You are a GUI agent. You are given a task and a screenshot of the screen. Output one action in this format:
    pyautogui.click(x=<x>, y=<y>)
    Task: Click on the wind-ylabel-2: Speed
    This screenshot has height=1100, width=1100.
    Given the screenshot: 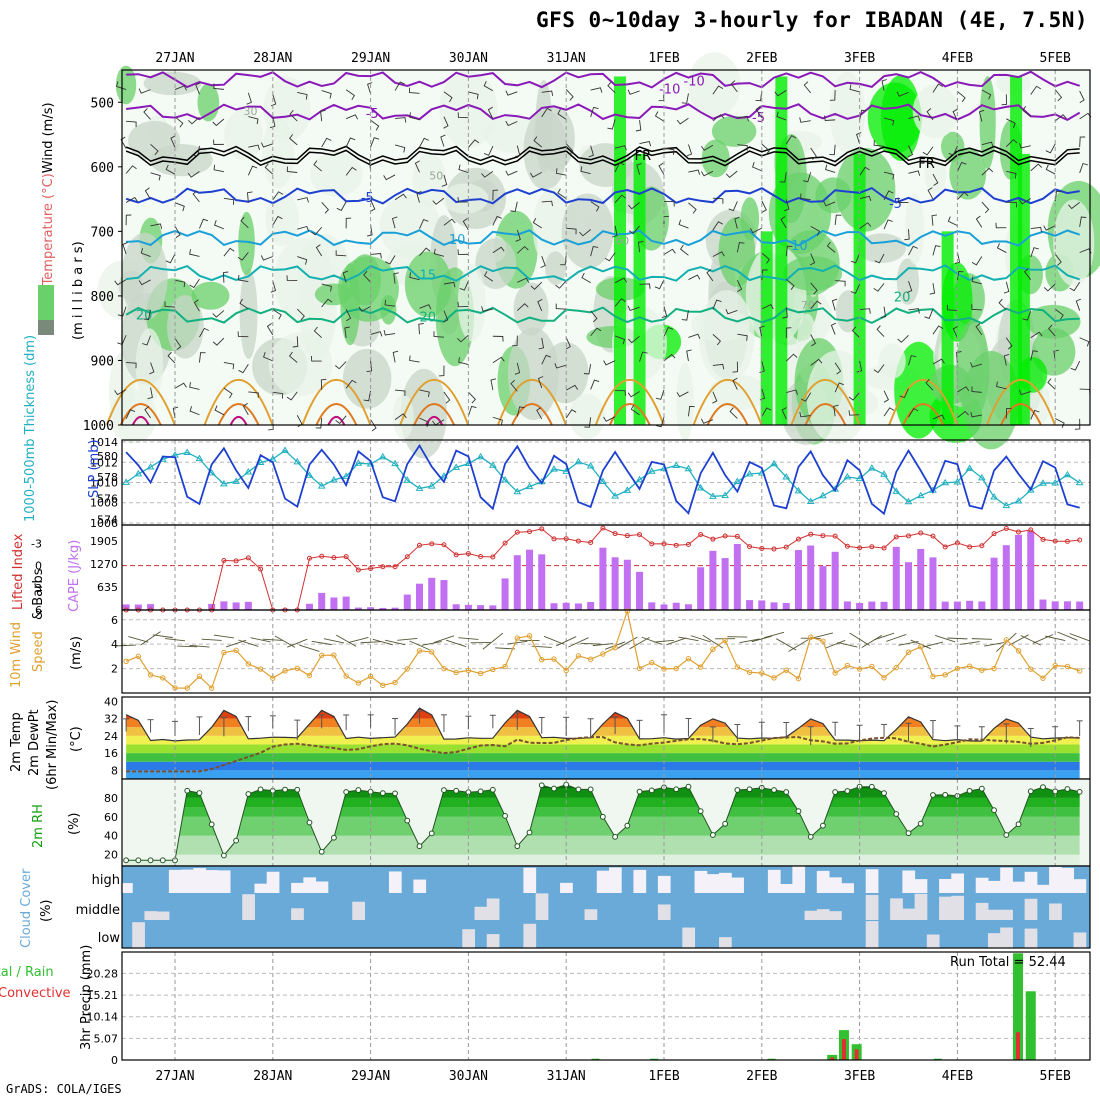 What is the action you would take?
    pyautogui.click(x=38, y=651)
    